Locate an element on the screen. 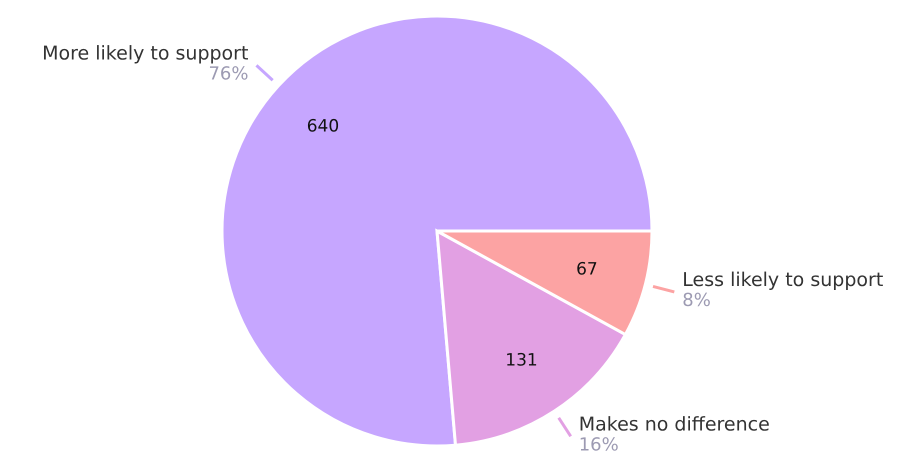  text: 8% is located at coordinates (696, 300).